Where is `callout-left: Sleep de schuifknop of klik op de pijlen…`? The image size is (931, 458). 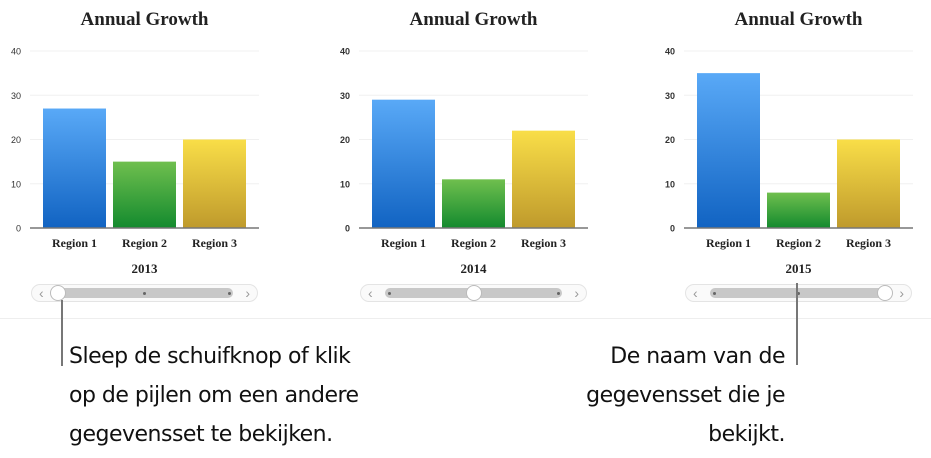 callout-left: Sleep de schuifknop of klik op de pijlen… is located at coordinates (214, 395).